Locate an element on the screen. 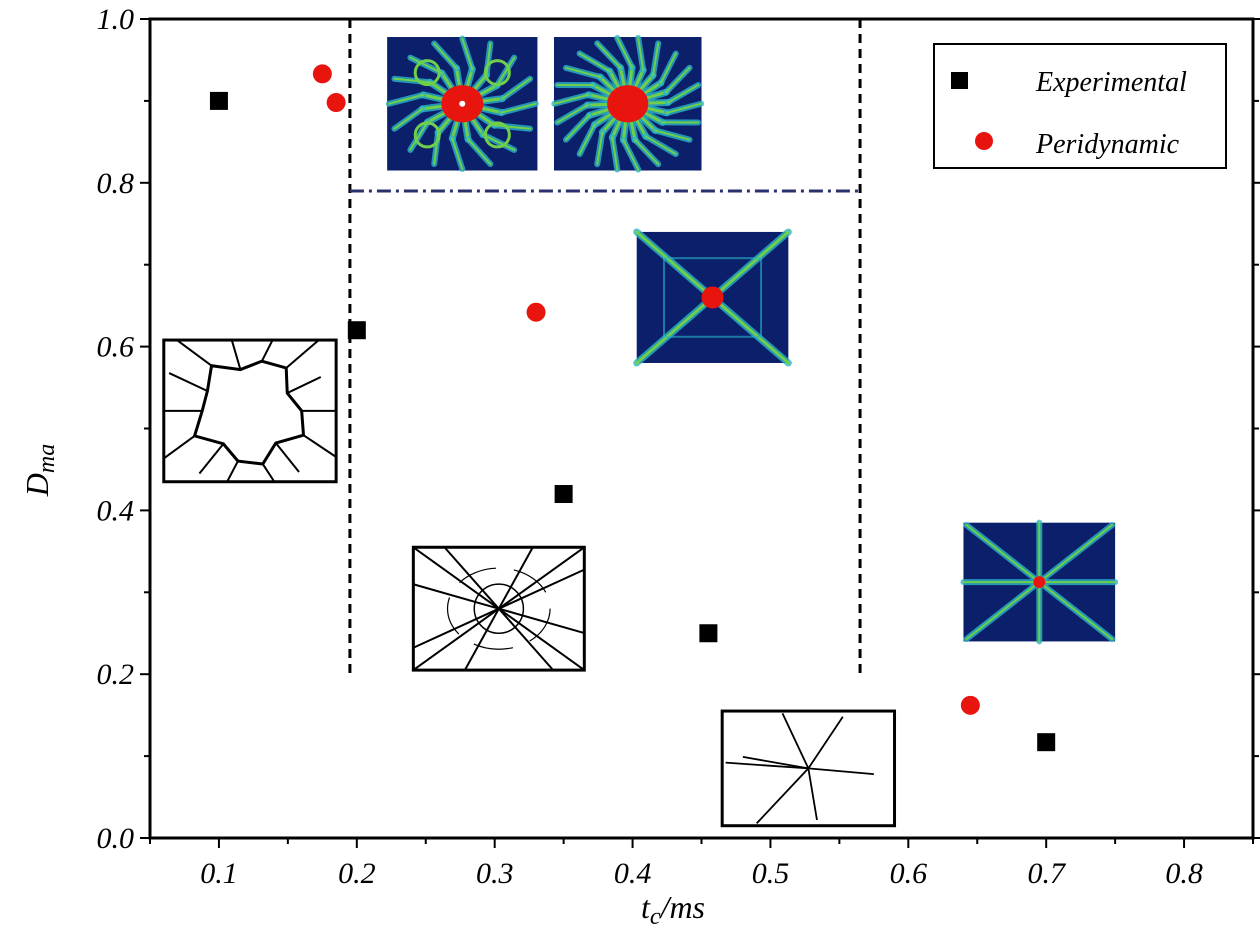 Image resolution: width=1260 pixels, height=932 pixels. x-tick-label: 0.8 is located at coordinates (1184, 873).